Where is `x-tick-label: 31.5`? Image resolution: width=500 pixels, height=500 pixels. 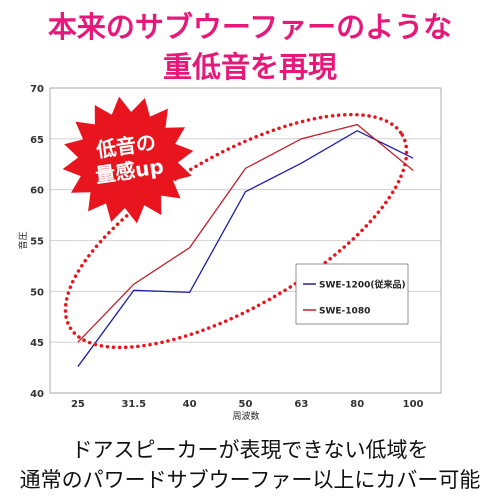 x-tick-label: 31.5 is located at coordinates (133, 404).